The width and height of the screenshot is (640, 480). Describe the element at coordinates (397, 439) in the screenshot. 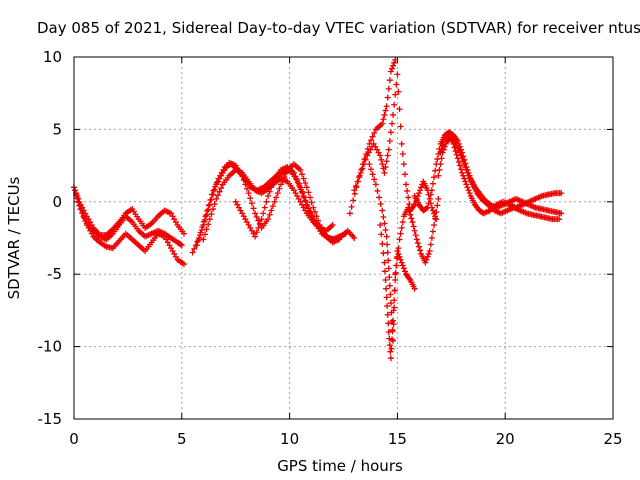

I see `x-tick-label: 15` at that location.